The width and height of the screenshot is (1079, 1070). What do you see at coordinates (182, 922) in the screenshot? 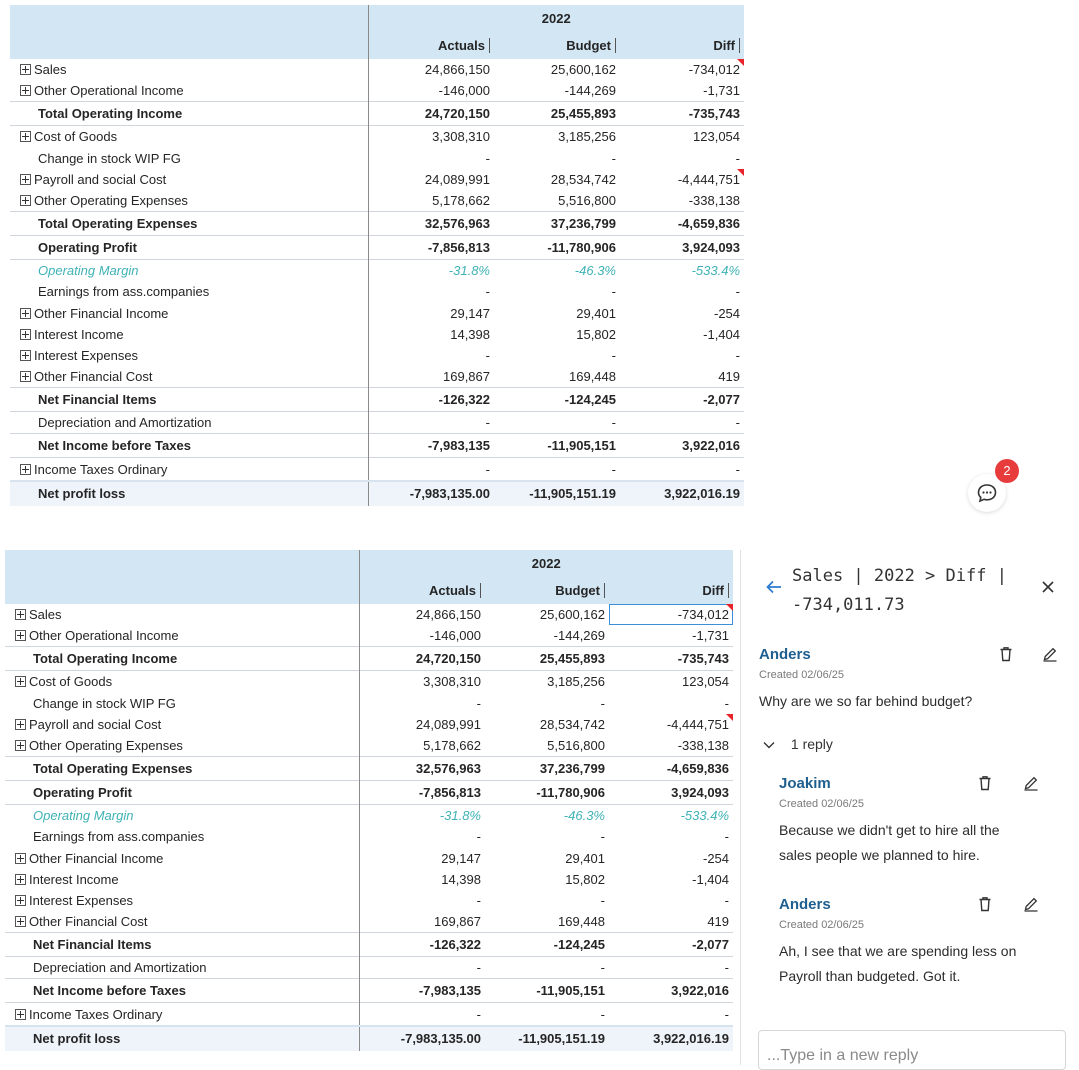
I see `row-header: Other Financial Cost` at bounding box center [182, 922].